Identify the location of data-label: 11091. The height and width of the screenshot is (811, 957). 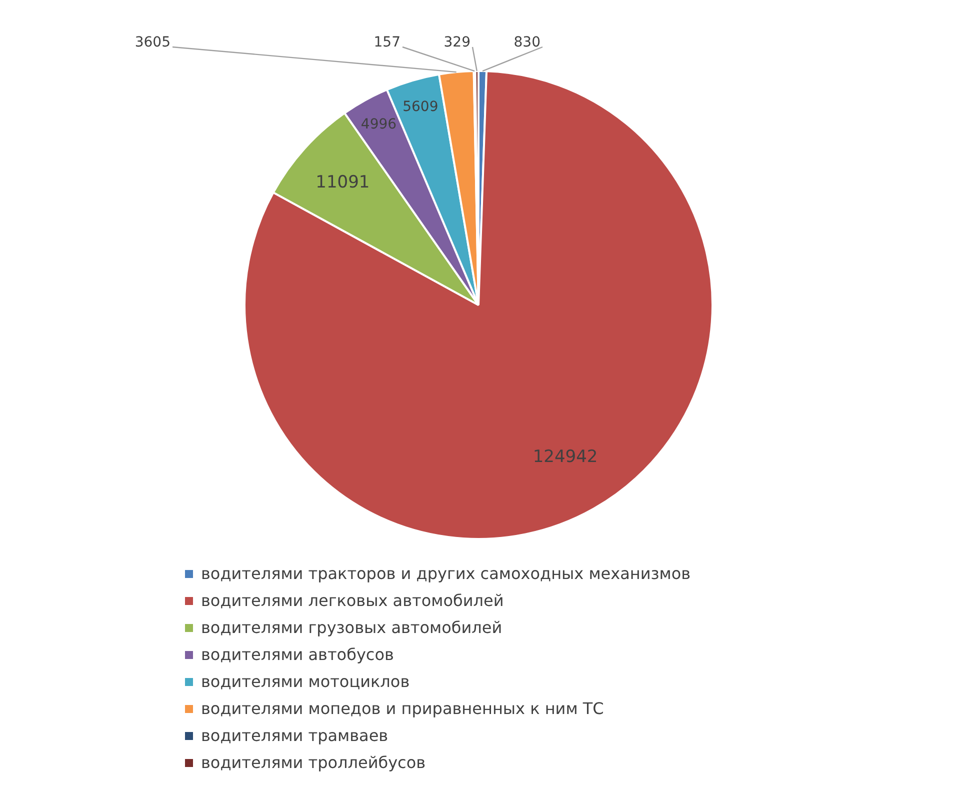
(343, 182).